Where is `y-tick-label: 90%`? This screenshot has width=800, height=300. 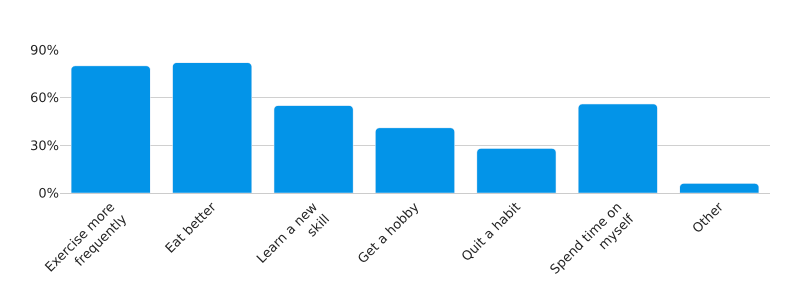 y-tick-label: 90% is located at coordinates (44, 51).